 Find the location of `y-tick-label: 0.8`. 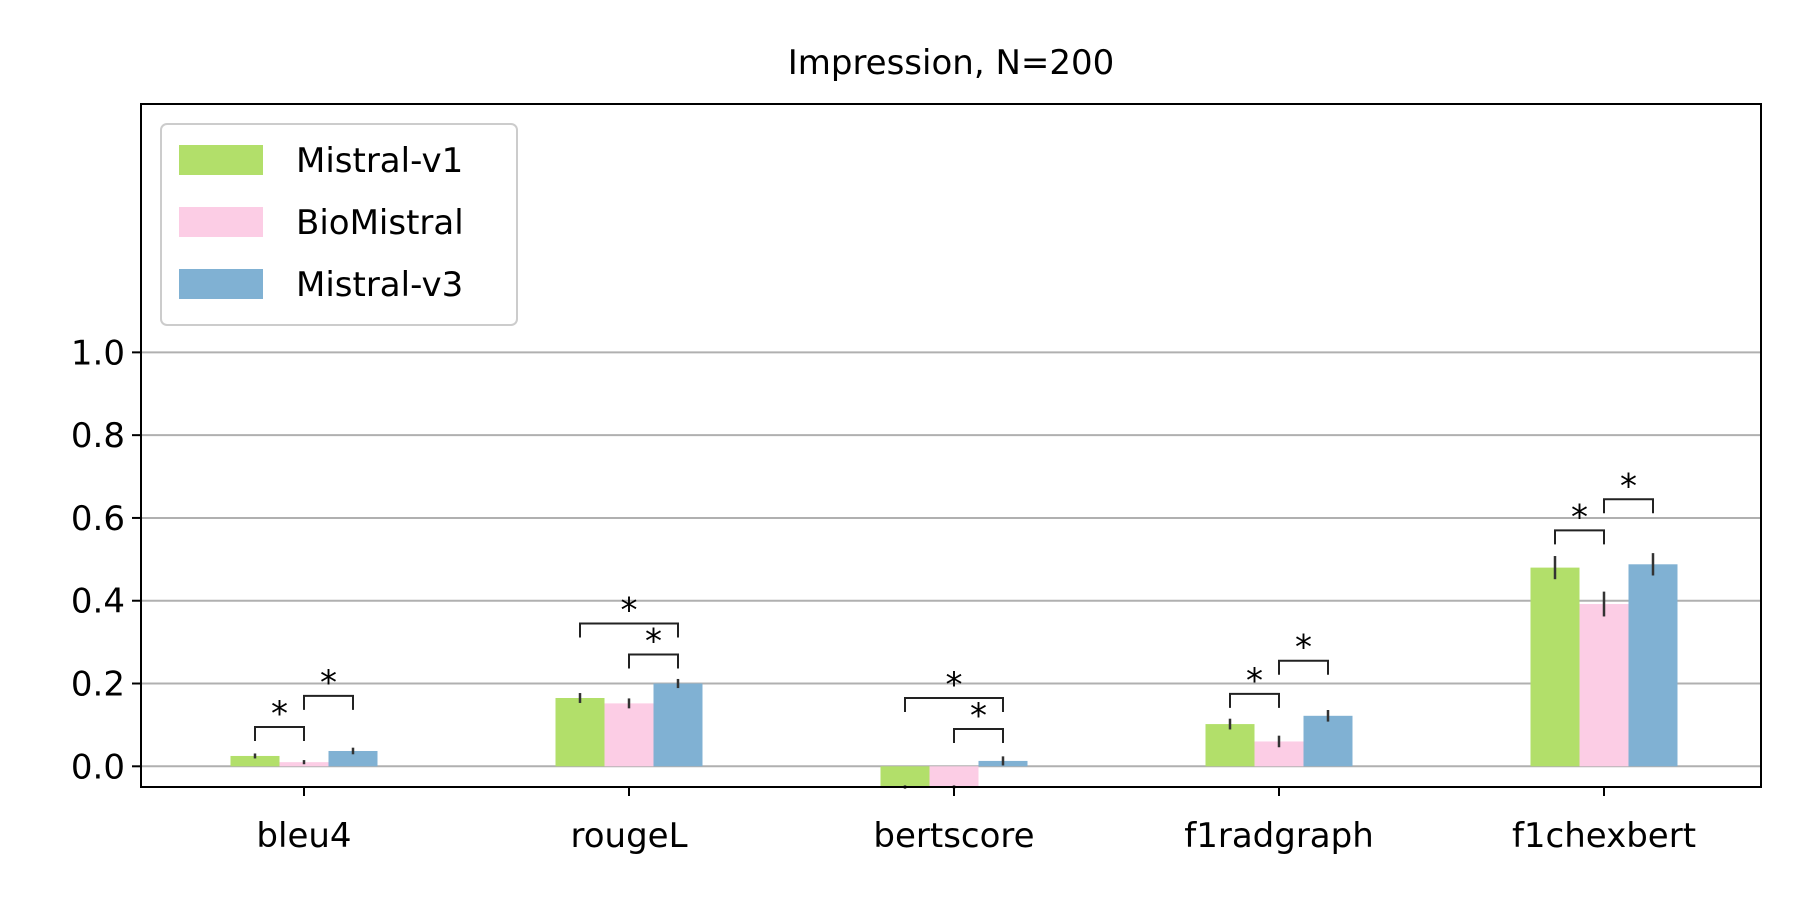

y-tick-label: 0.8 is located at coordinates (98, 436).